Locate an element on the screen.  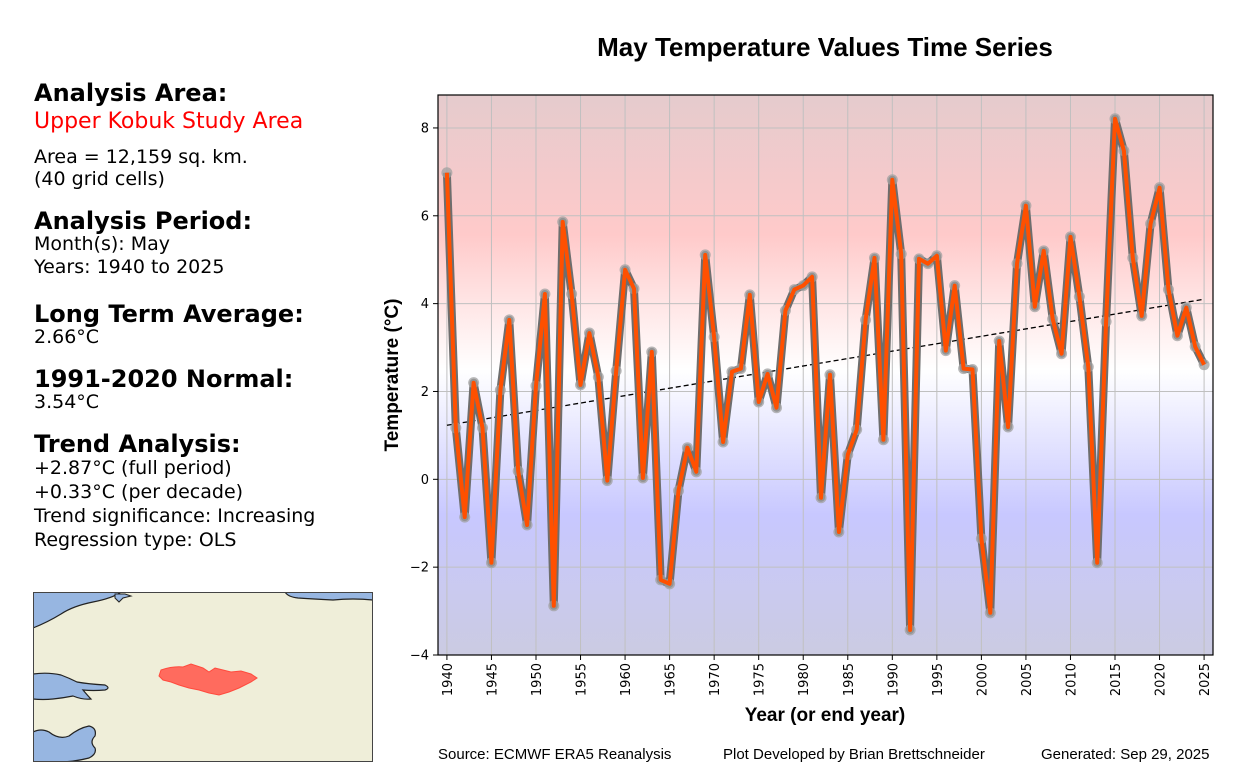
x-tick-label: 1995 is located at coordinates (938, 679).